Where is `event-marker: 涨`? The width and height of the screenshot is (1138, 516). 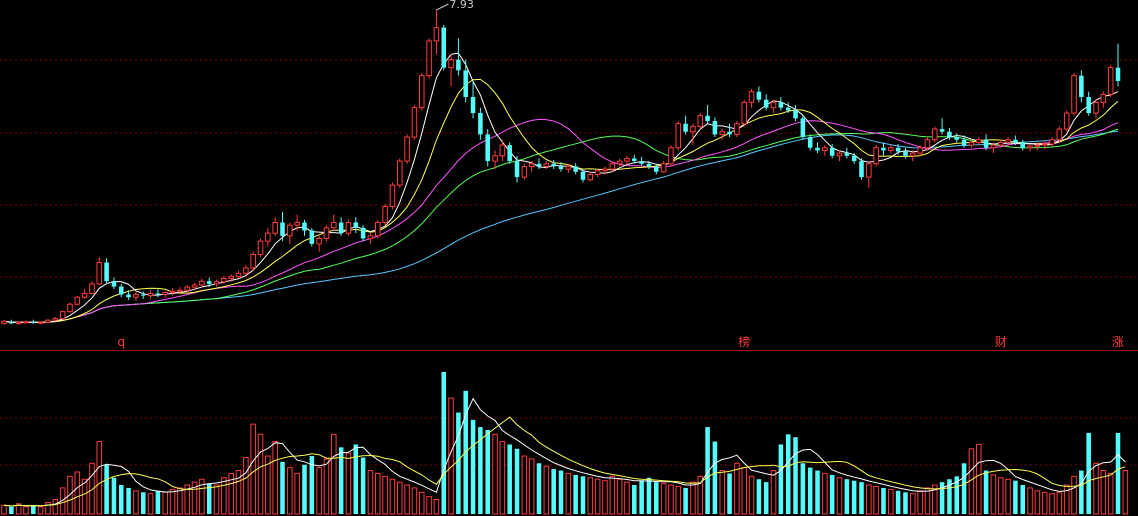
event-marker: 涨 is located at coordinates (1118, 341).